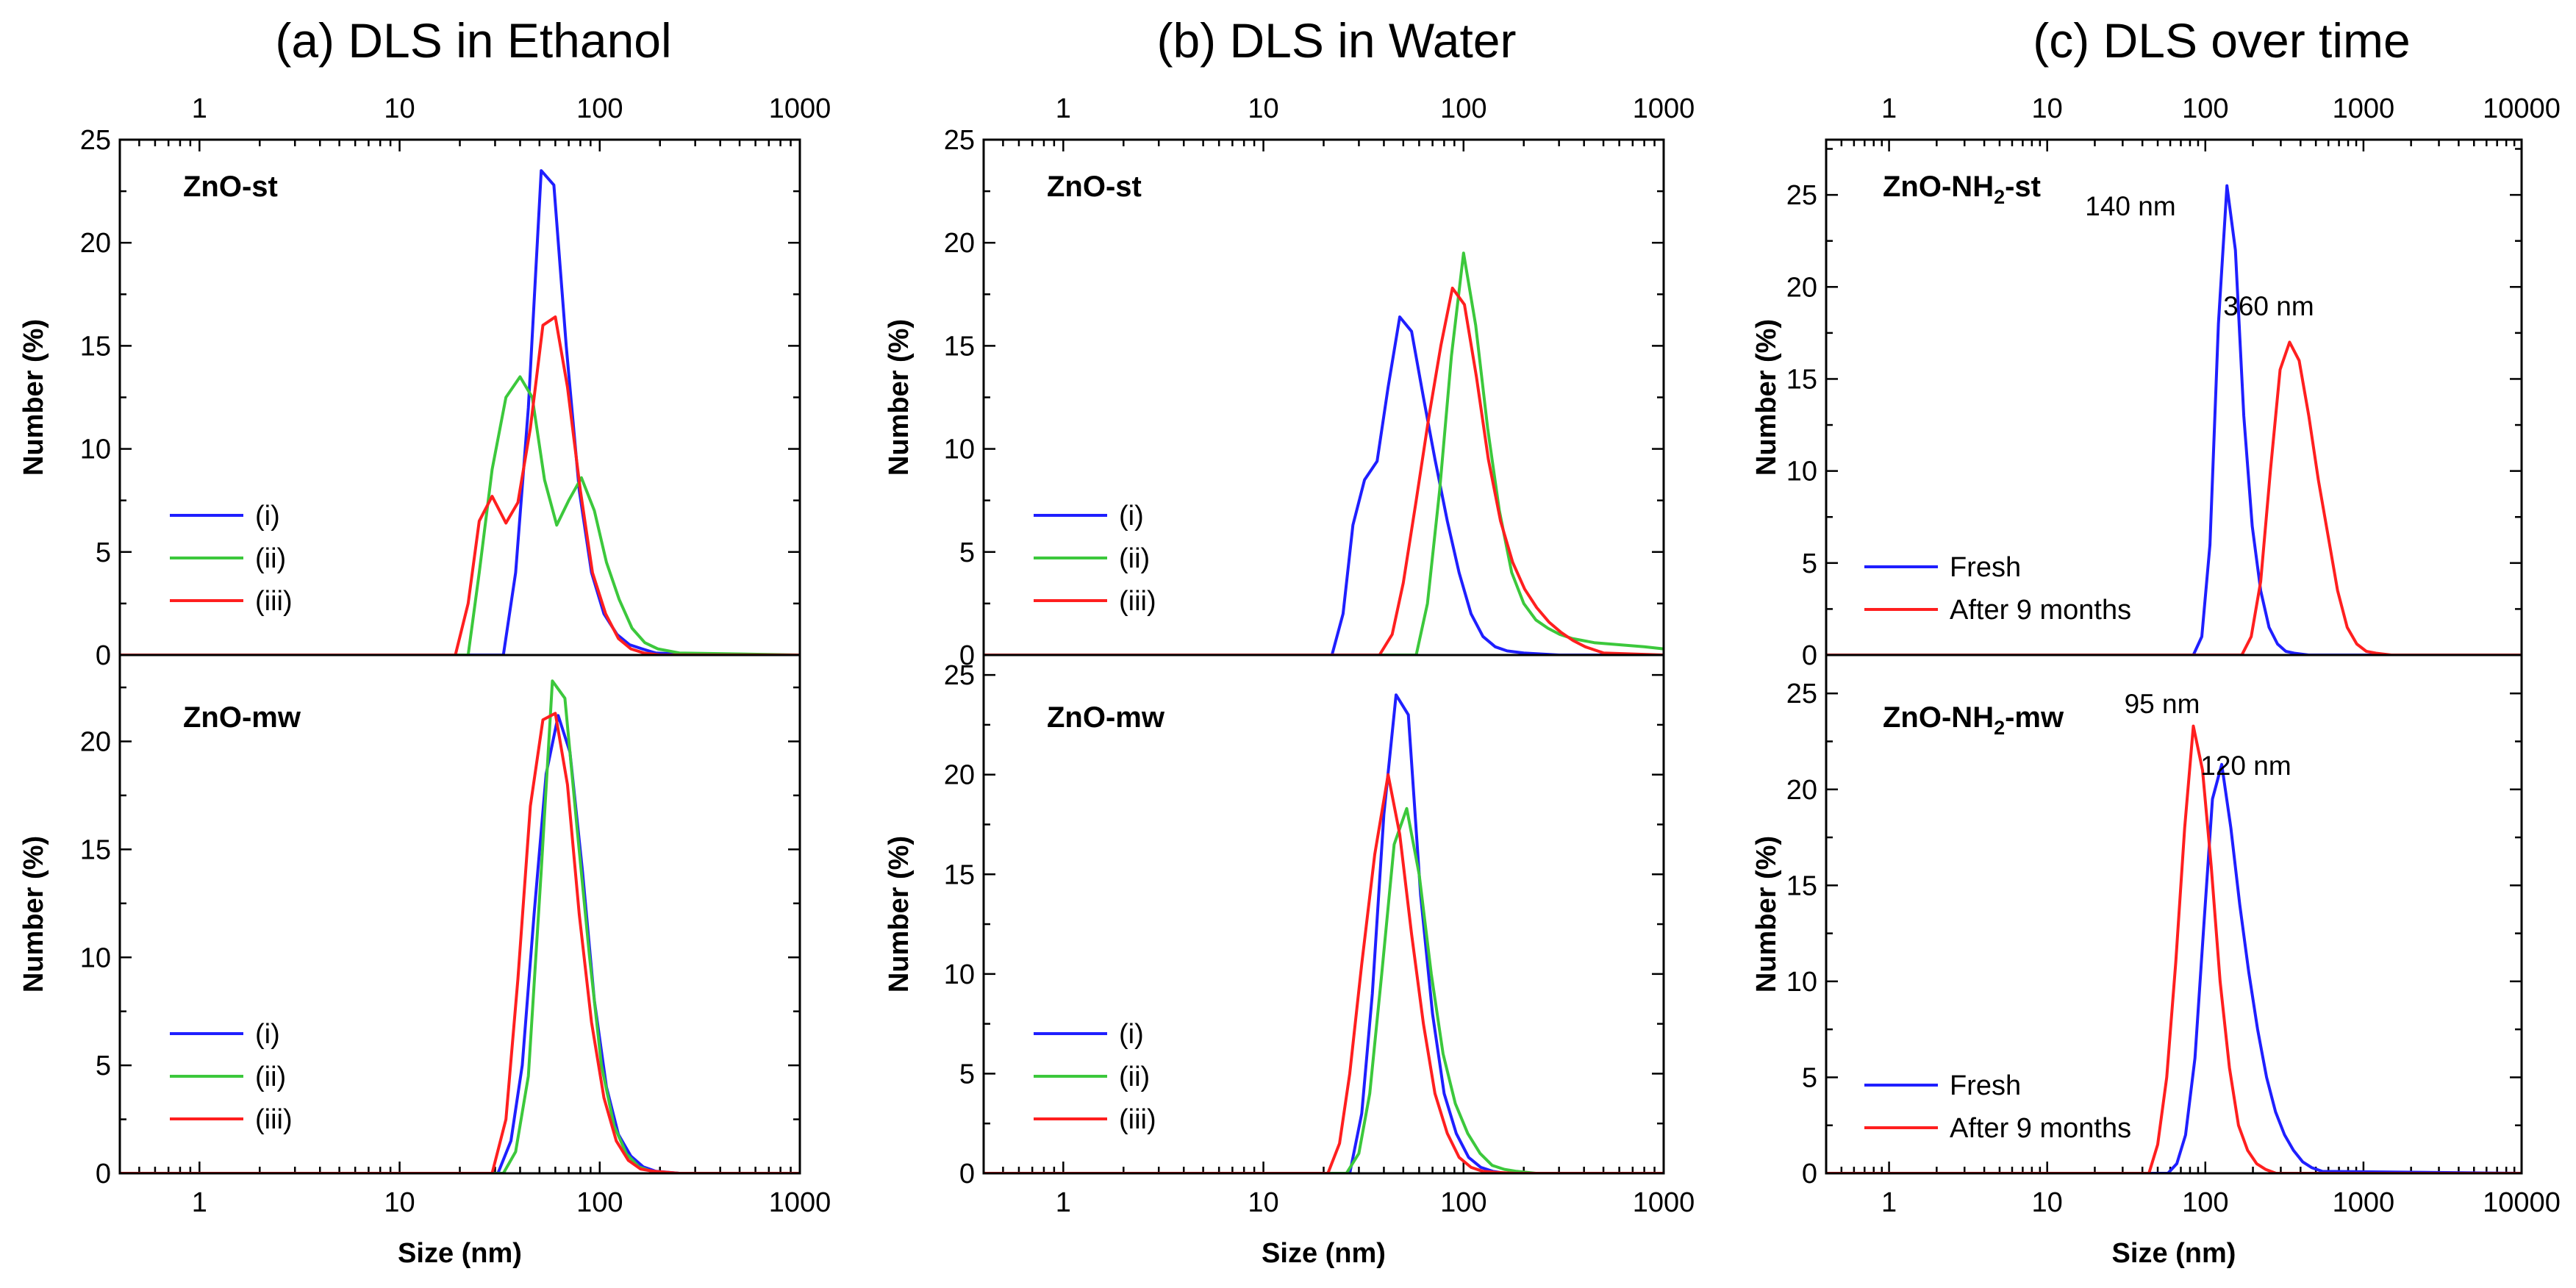 This screenshot has height=1288, width=2576. What do you see at coordinates (1962, 189) in the screenshot?
I see `sample-label: ZnO-NH2-st` at bounding box center [1962, 189].